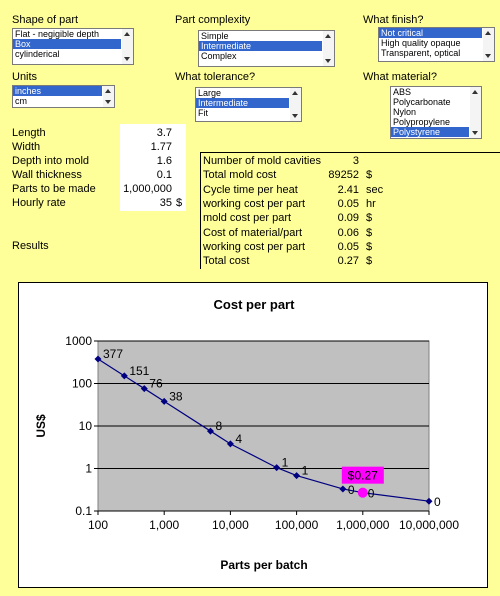 The image size is (500, 596). I want to click on input-value: 1.77, so click(161, 147).